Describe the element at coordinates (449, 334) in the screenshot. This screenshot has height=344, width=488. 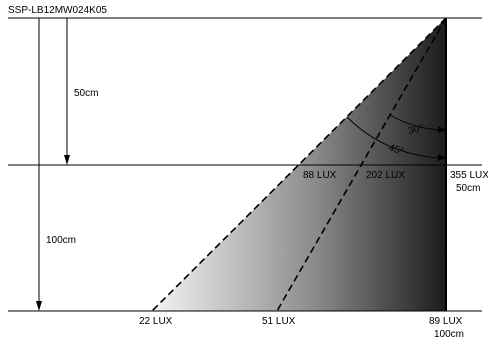
I see `distance-100cm-right: 100cm` at that location.